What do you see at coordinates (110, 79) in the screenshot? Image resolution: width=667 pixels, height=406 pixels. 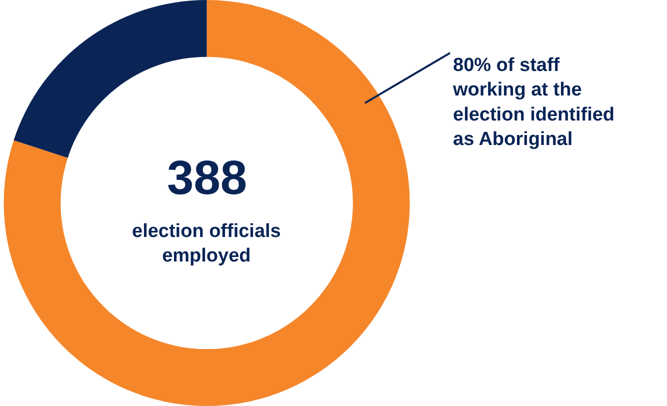 I see `donut-slice` at bounding box center [110, 79].